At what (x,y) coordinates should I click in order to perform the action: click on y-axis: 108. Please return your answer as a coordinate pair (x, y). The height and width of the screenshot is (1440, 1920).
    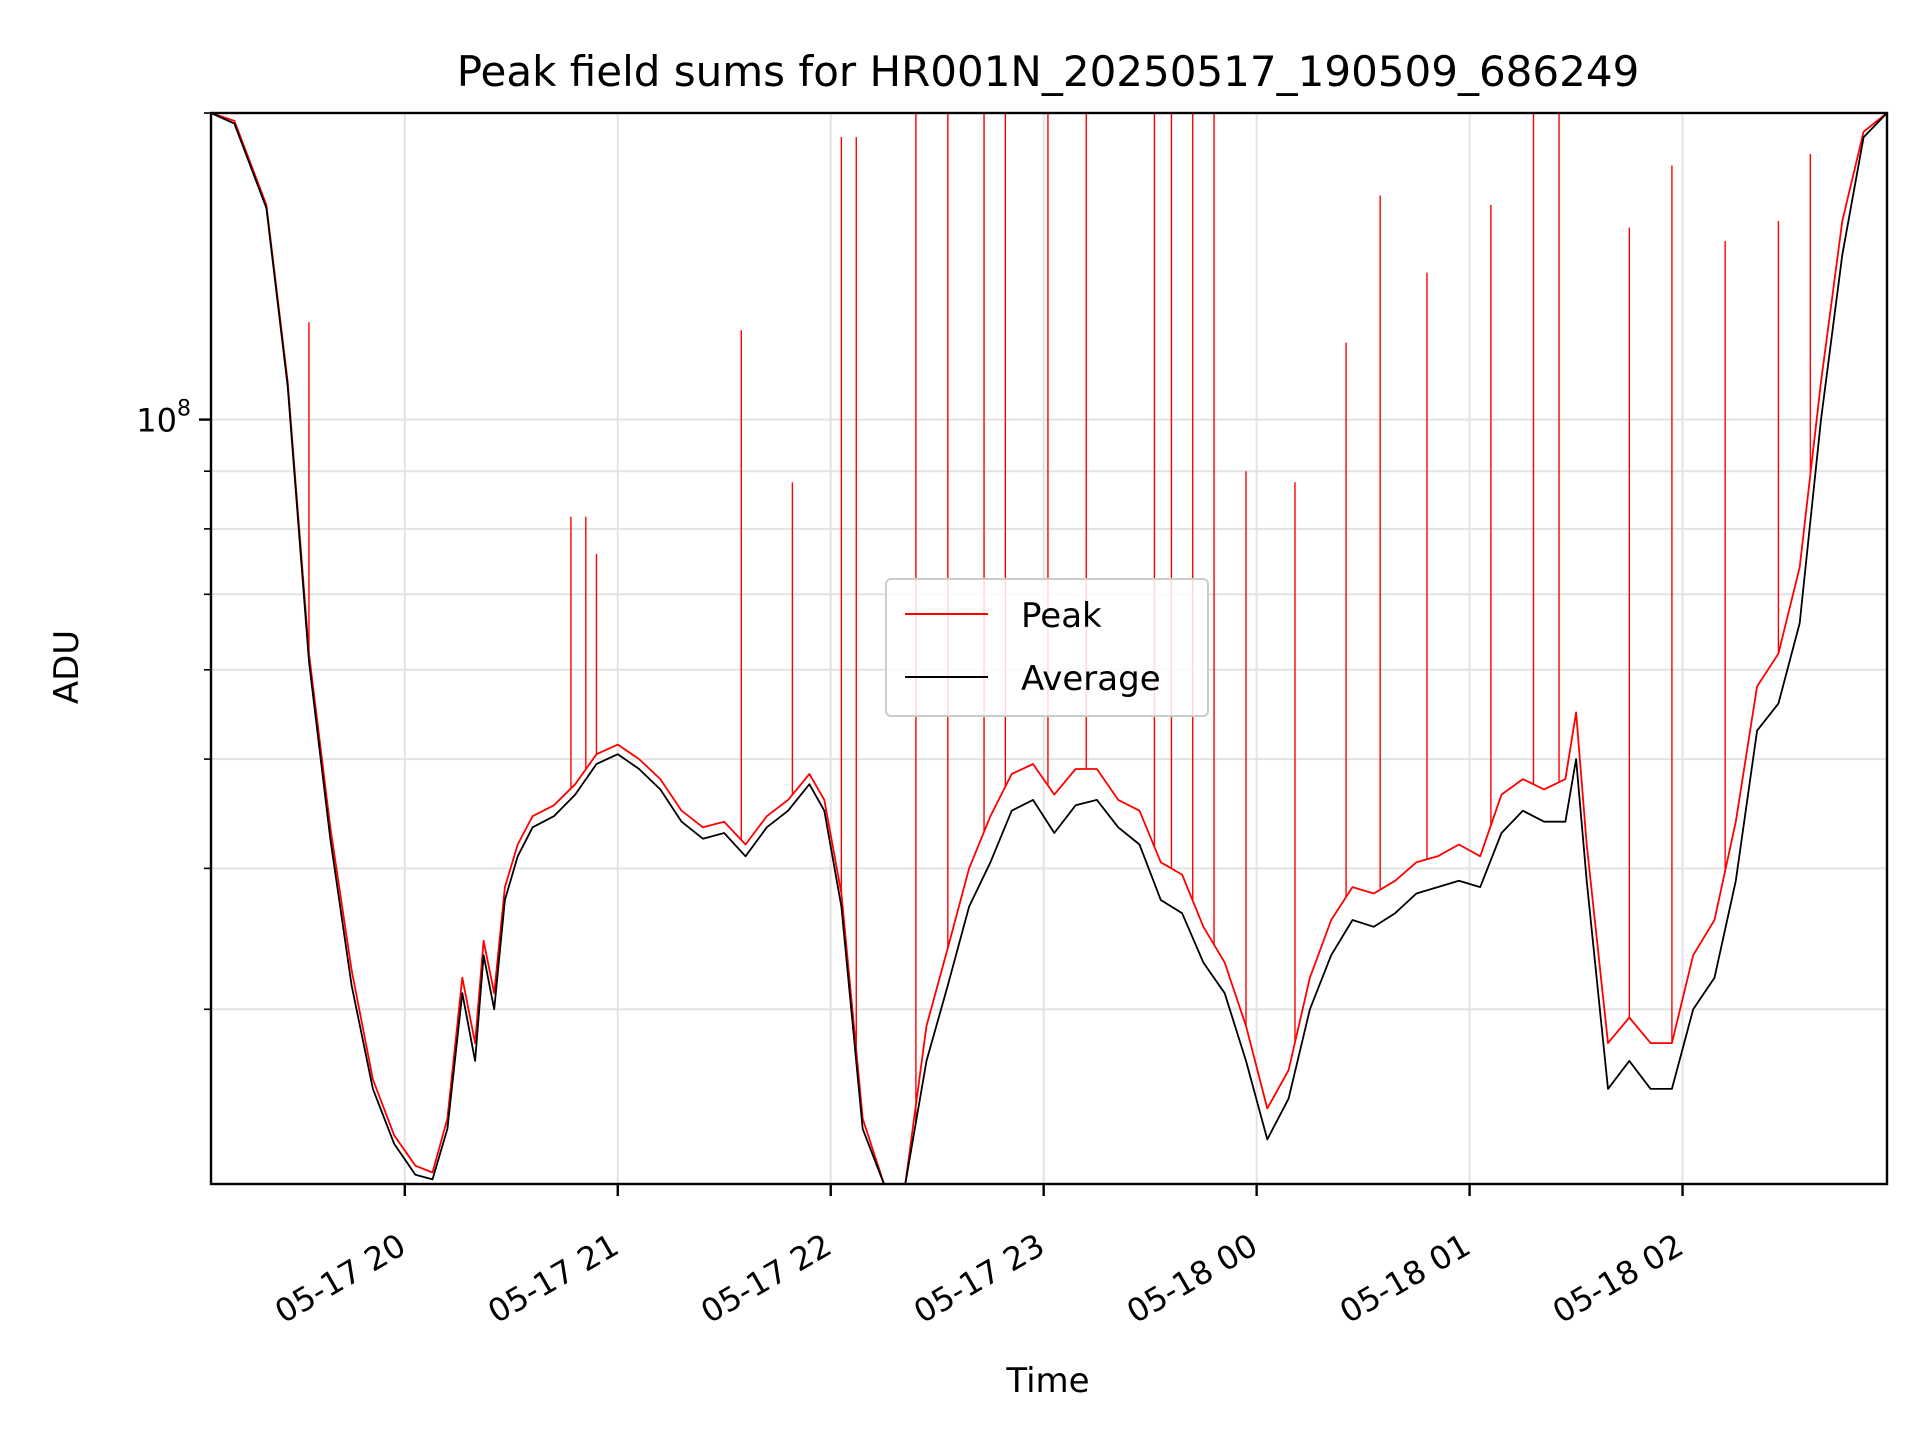
    Looking at the image, I should click on (173, 561).